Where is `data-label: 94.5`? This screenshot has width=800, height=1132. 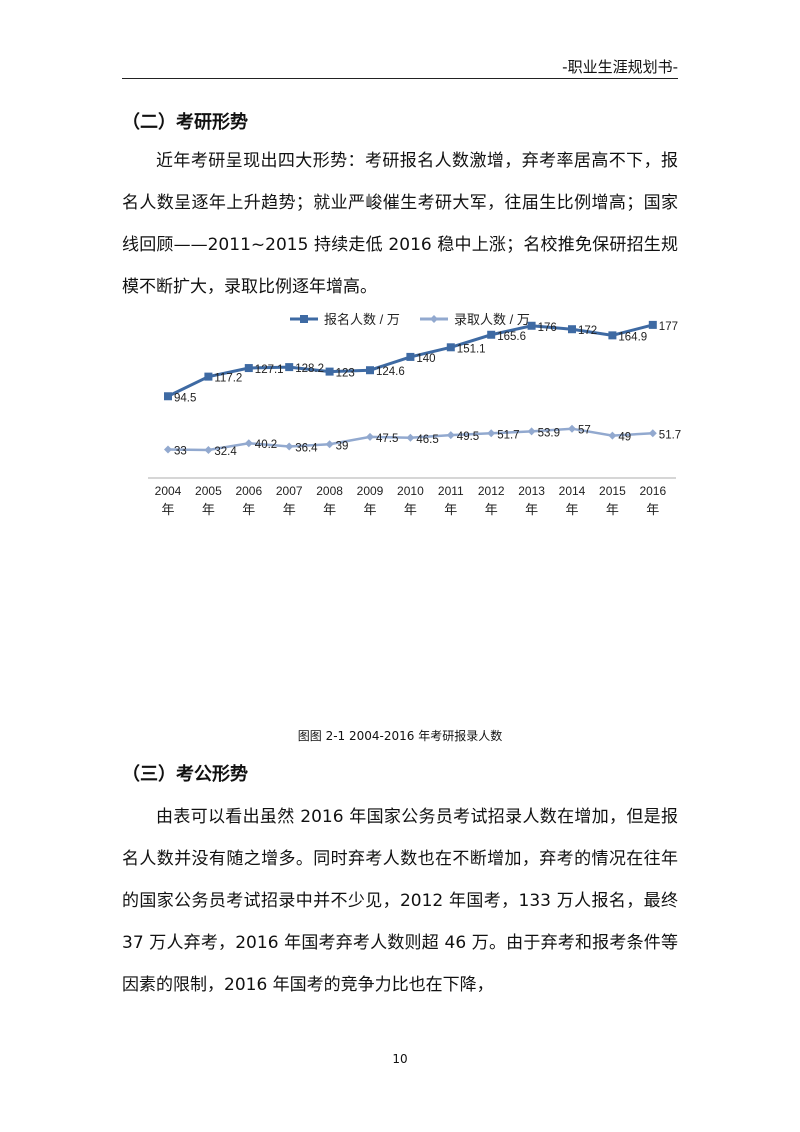 data-label: 94.5 is located at coordinates (185, 398).